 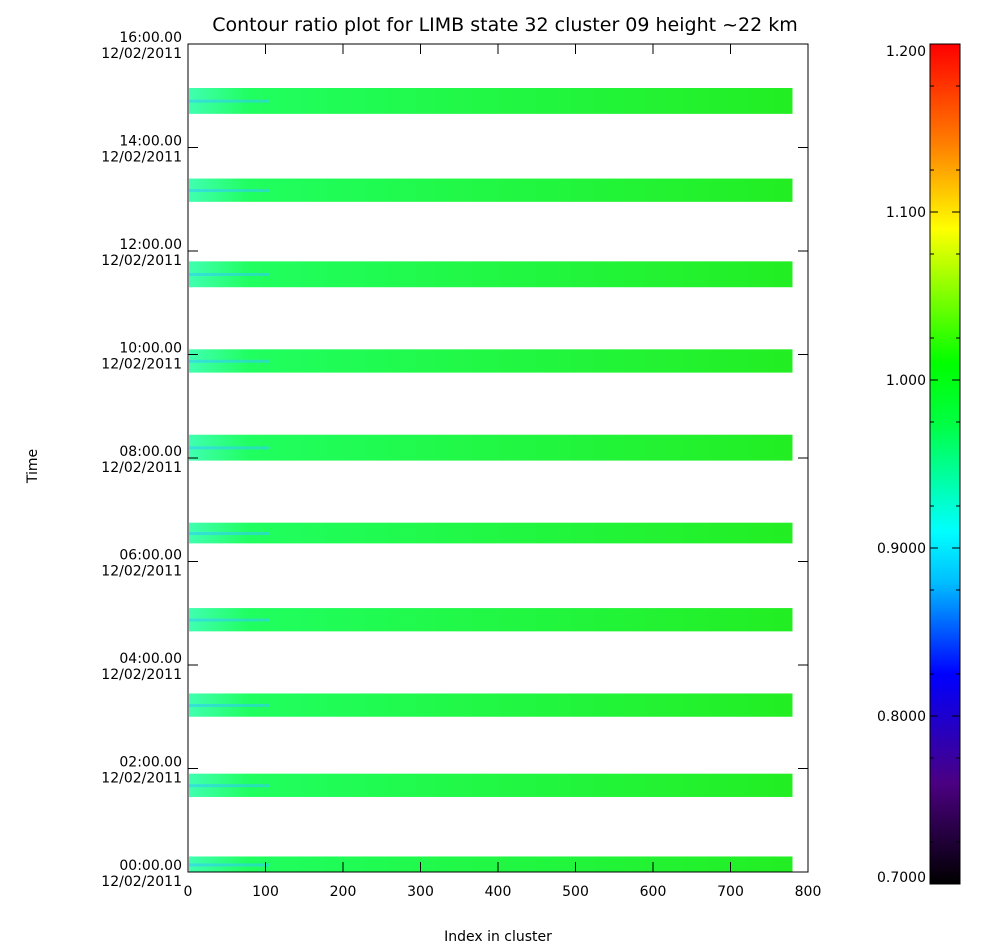 What do you see at coordinates (498, 892) in the screenshot?
I see `x-tick-label: 400` at bounding box center [498, 892].